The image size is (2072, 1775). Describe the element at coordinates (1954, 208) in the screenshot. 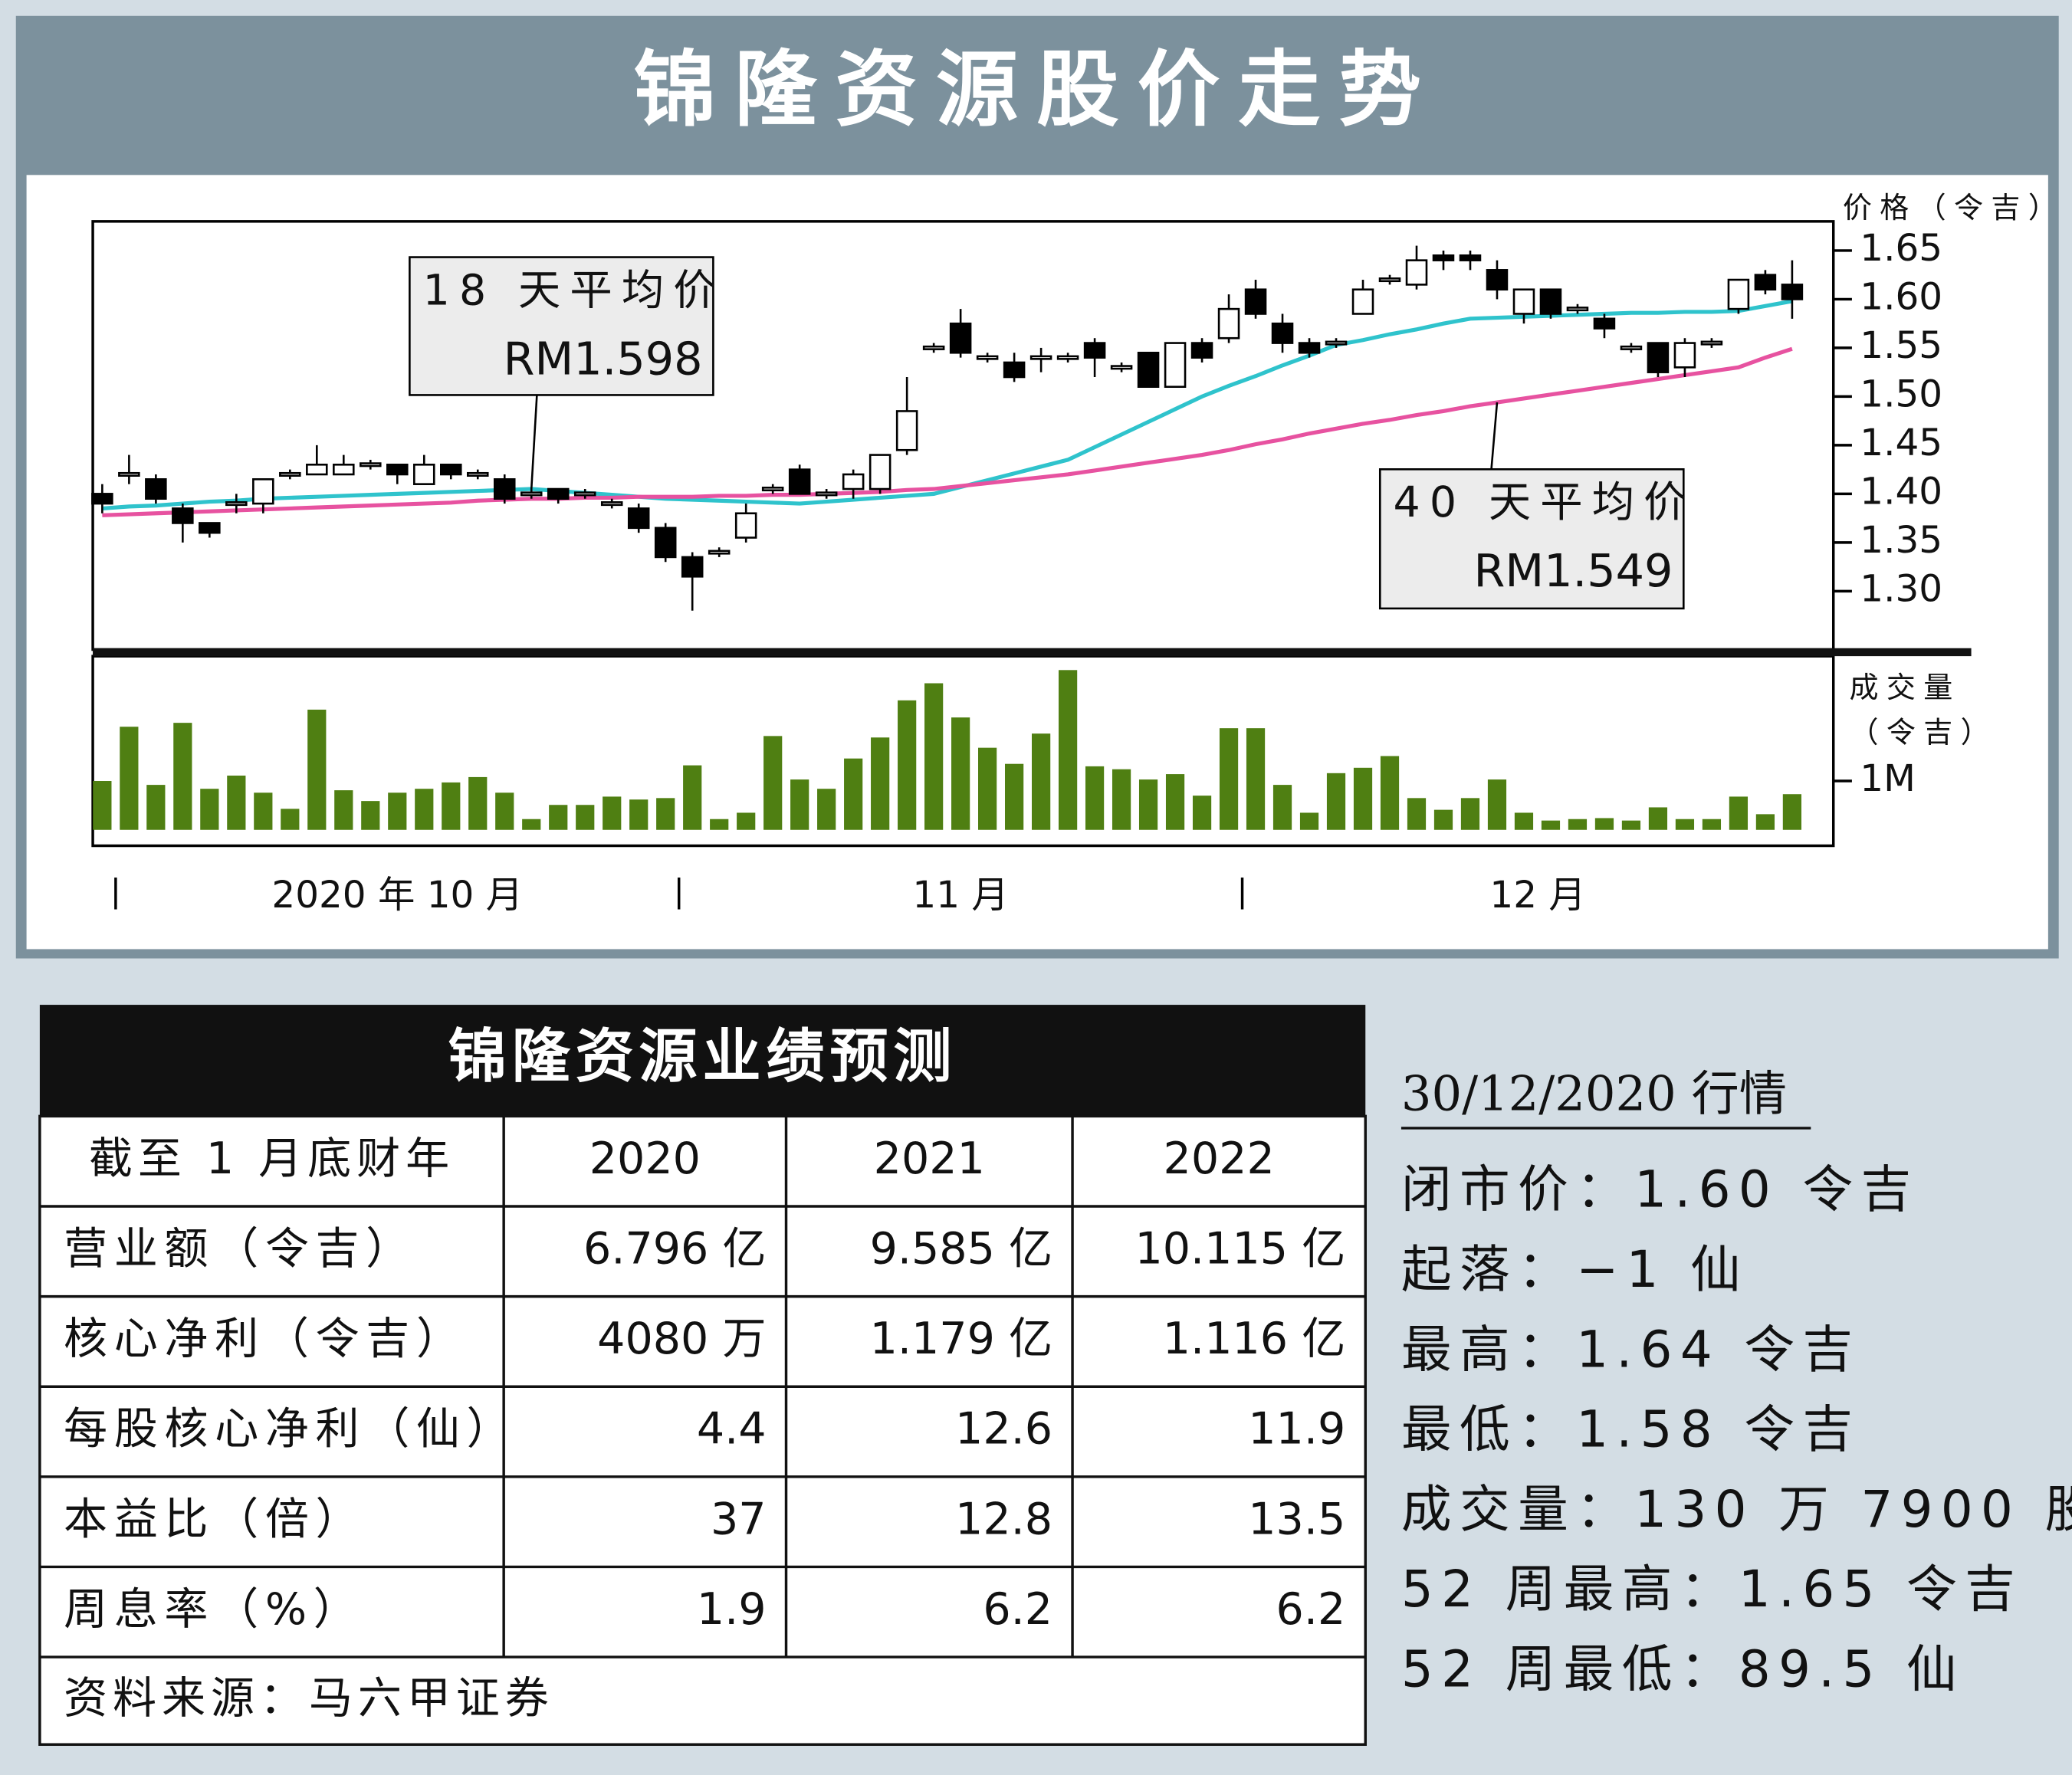

I see `y-axis-title: 价格（令吉）` at that location.